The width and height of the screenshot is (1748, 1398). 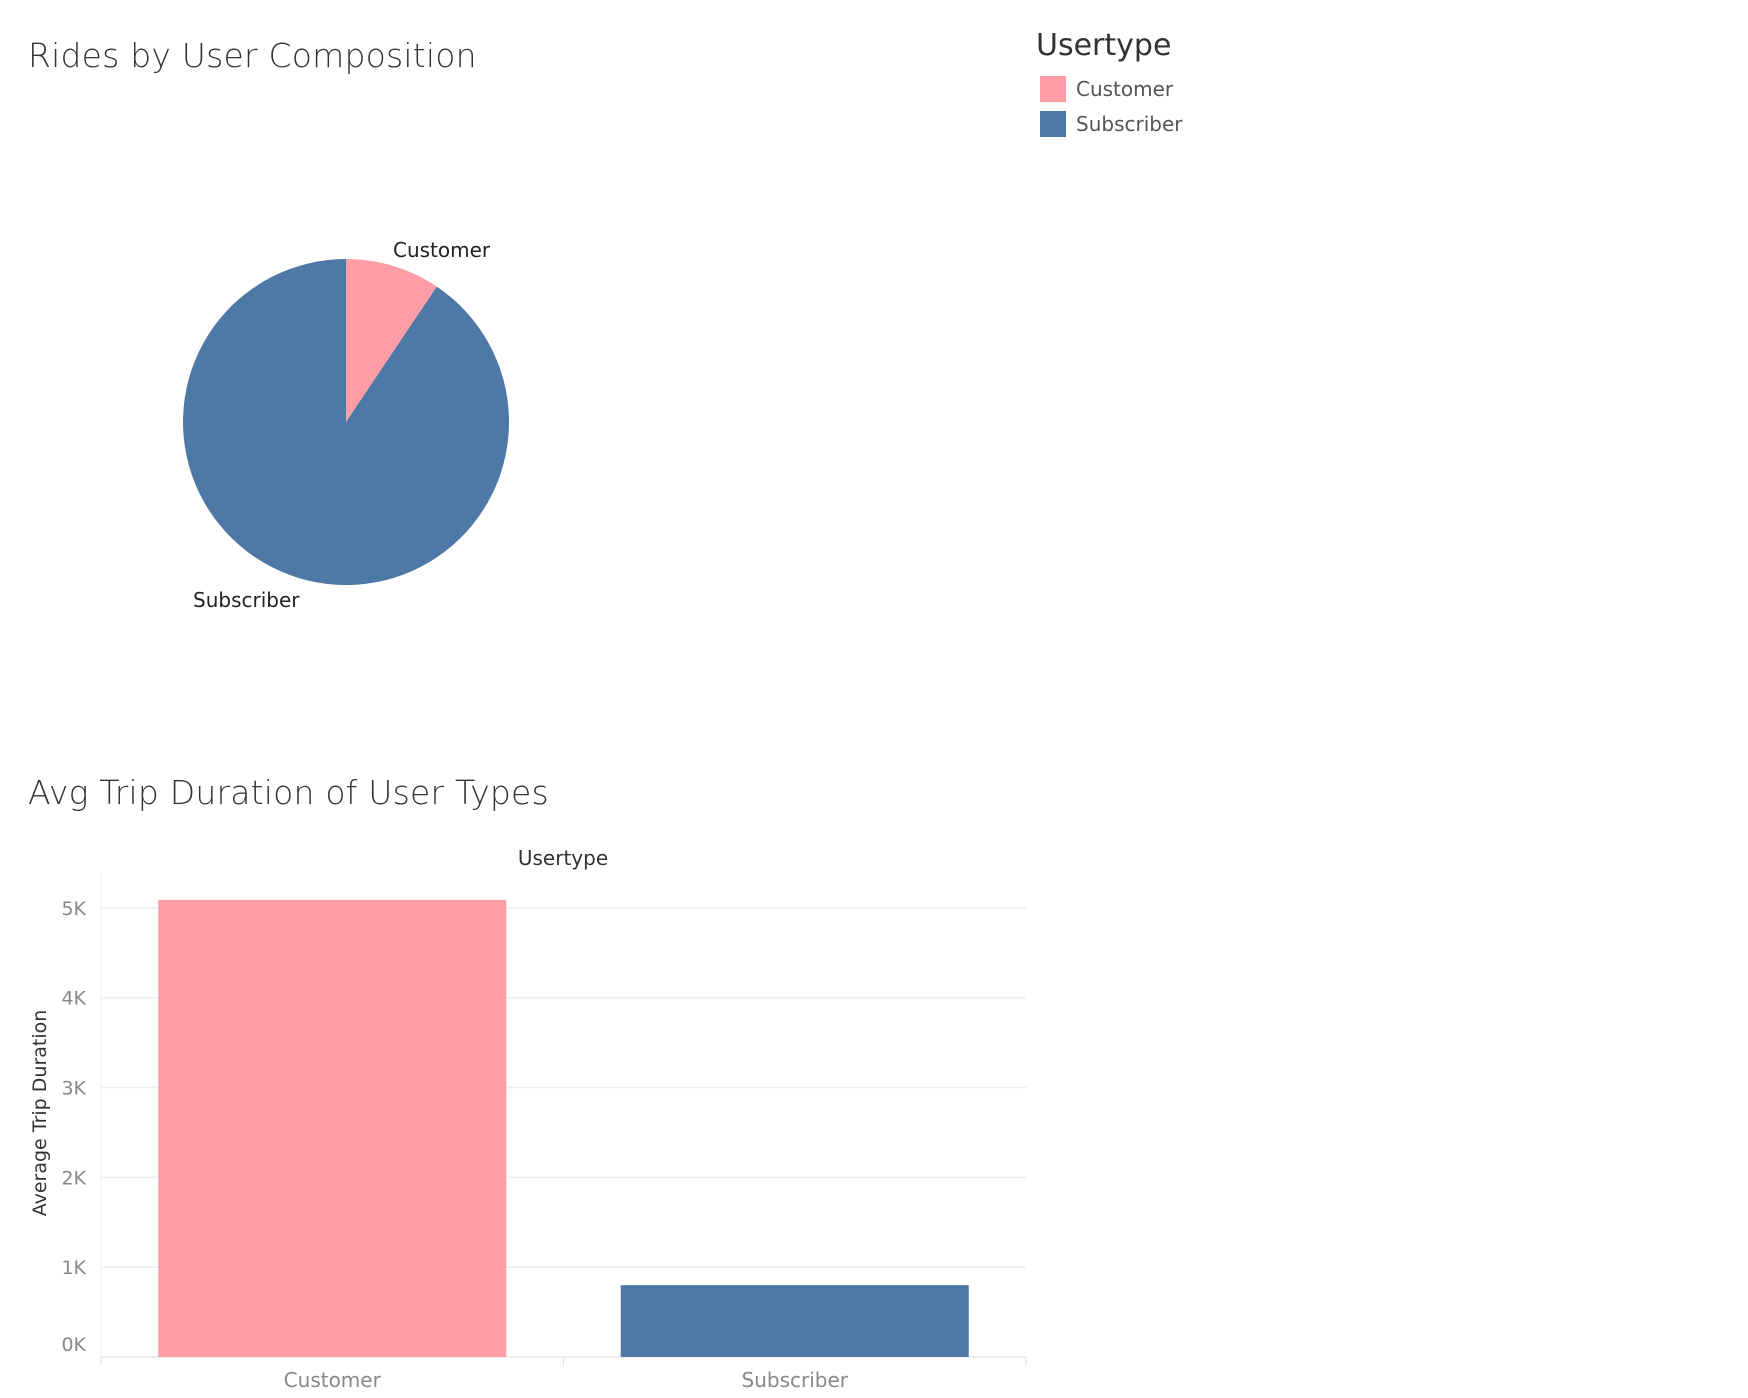 What do you see at coordinates (333, 1380) in the screenshot?
I see `x-tick-label-customer: Customer` at bounding box center [333, 1380].